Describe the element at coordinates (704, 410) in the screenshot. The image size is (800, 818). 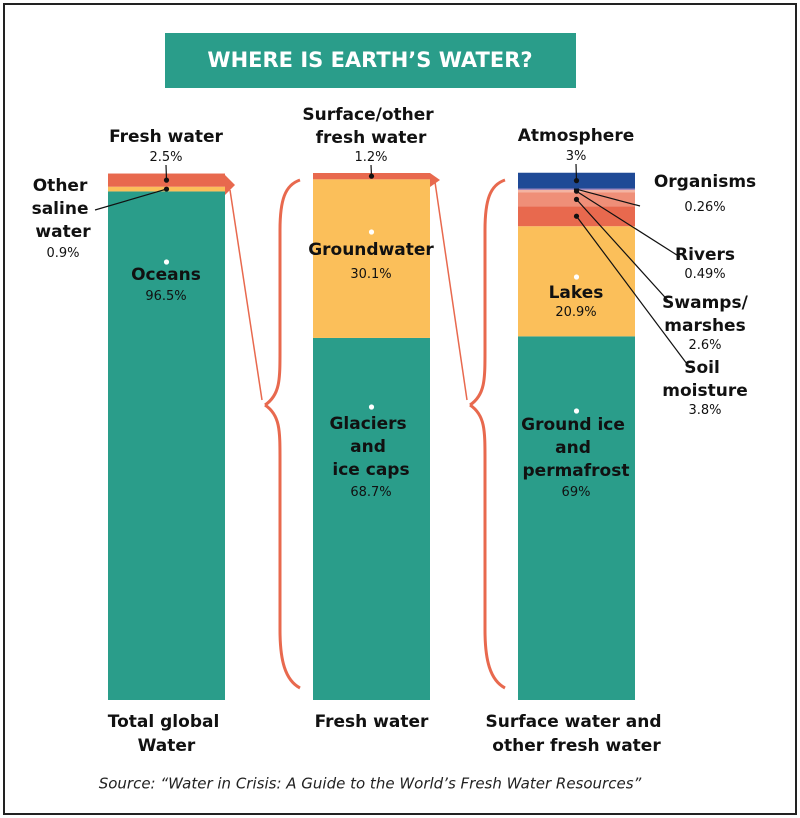
I see `value-label: 3.8%` at that location.